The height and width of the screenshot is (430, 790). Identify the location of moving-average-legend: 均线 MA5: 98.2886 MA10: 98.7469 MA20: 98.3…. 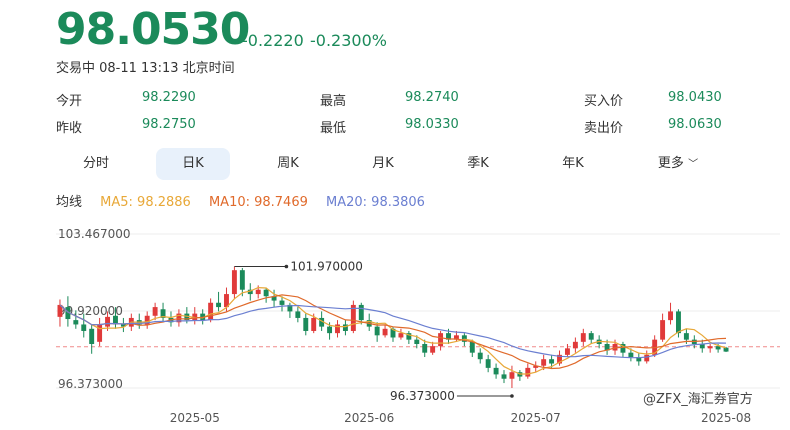
(247, 200).